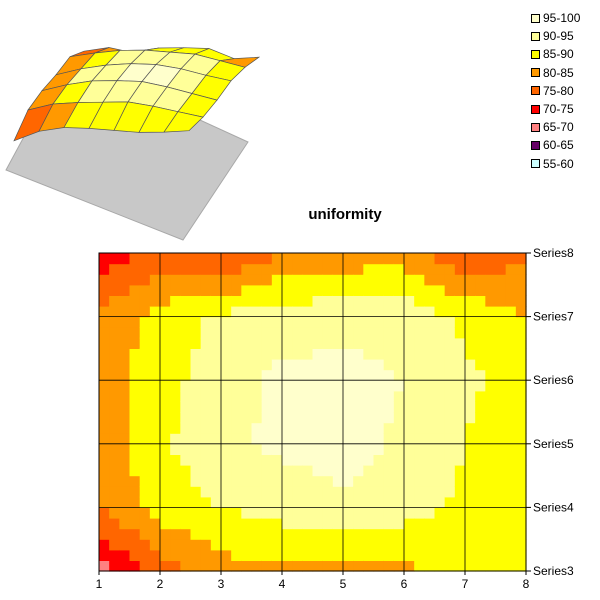 The image size is (600, 600). What do you see at coordinates (535, 54) in the screenshot?
I see `legend-swatch` at bounding box center [535, 54].